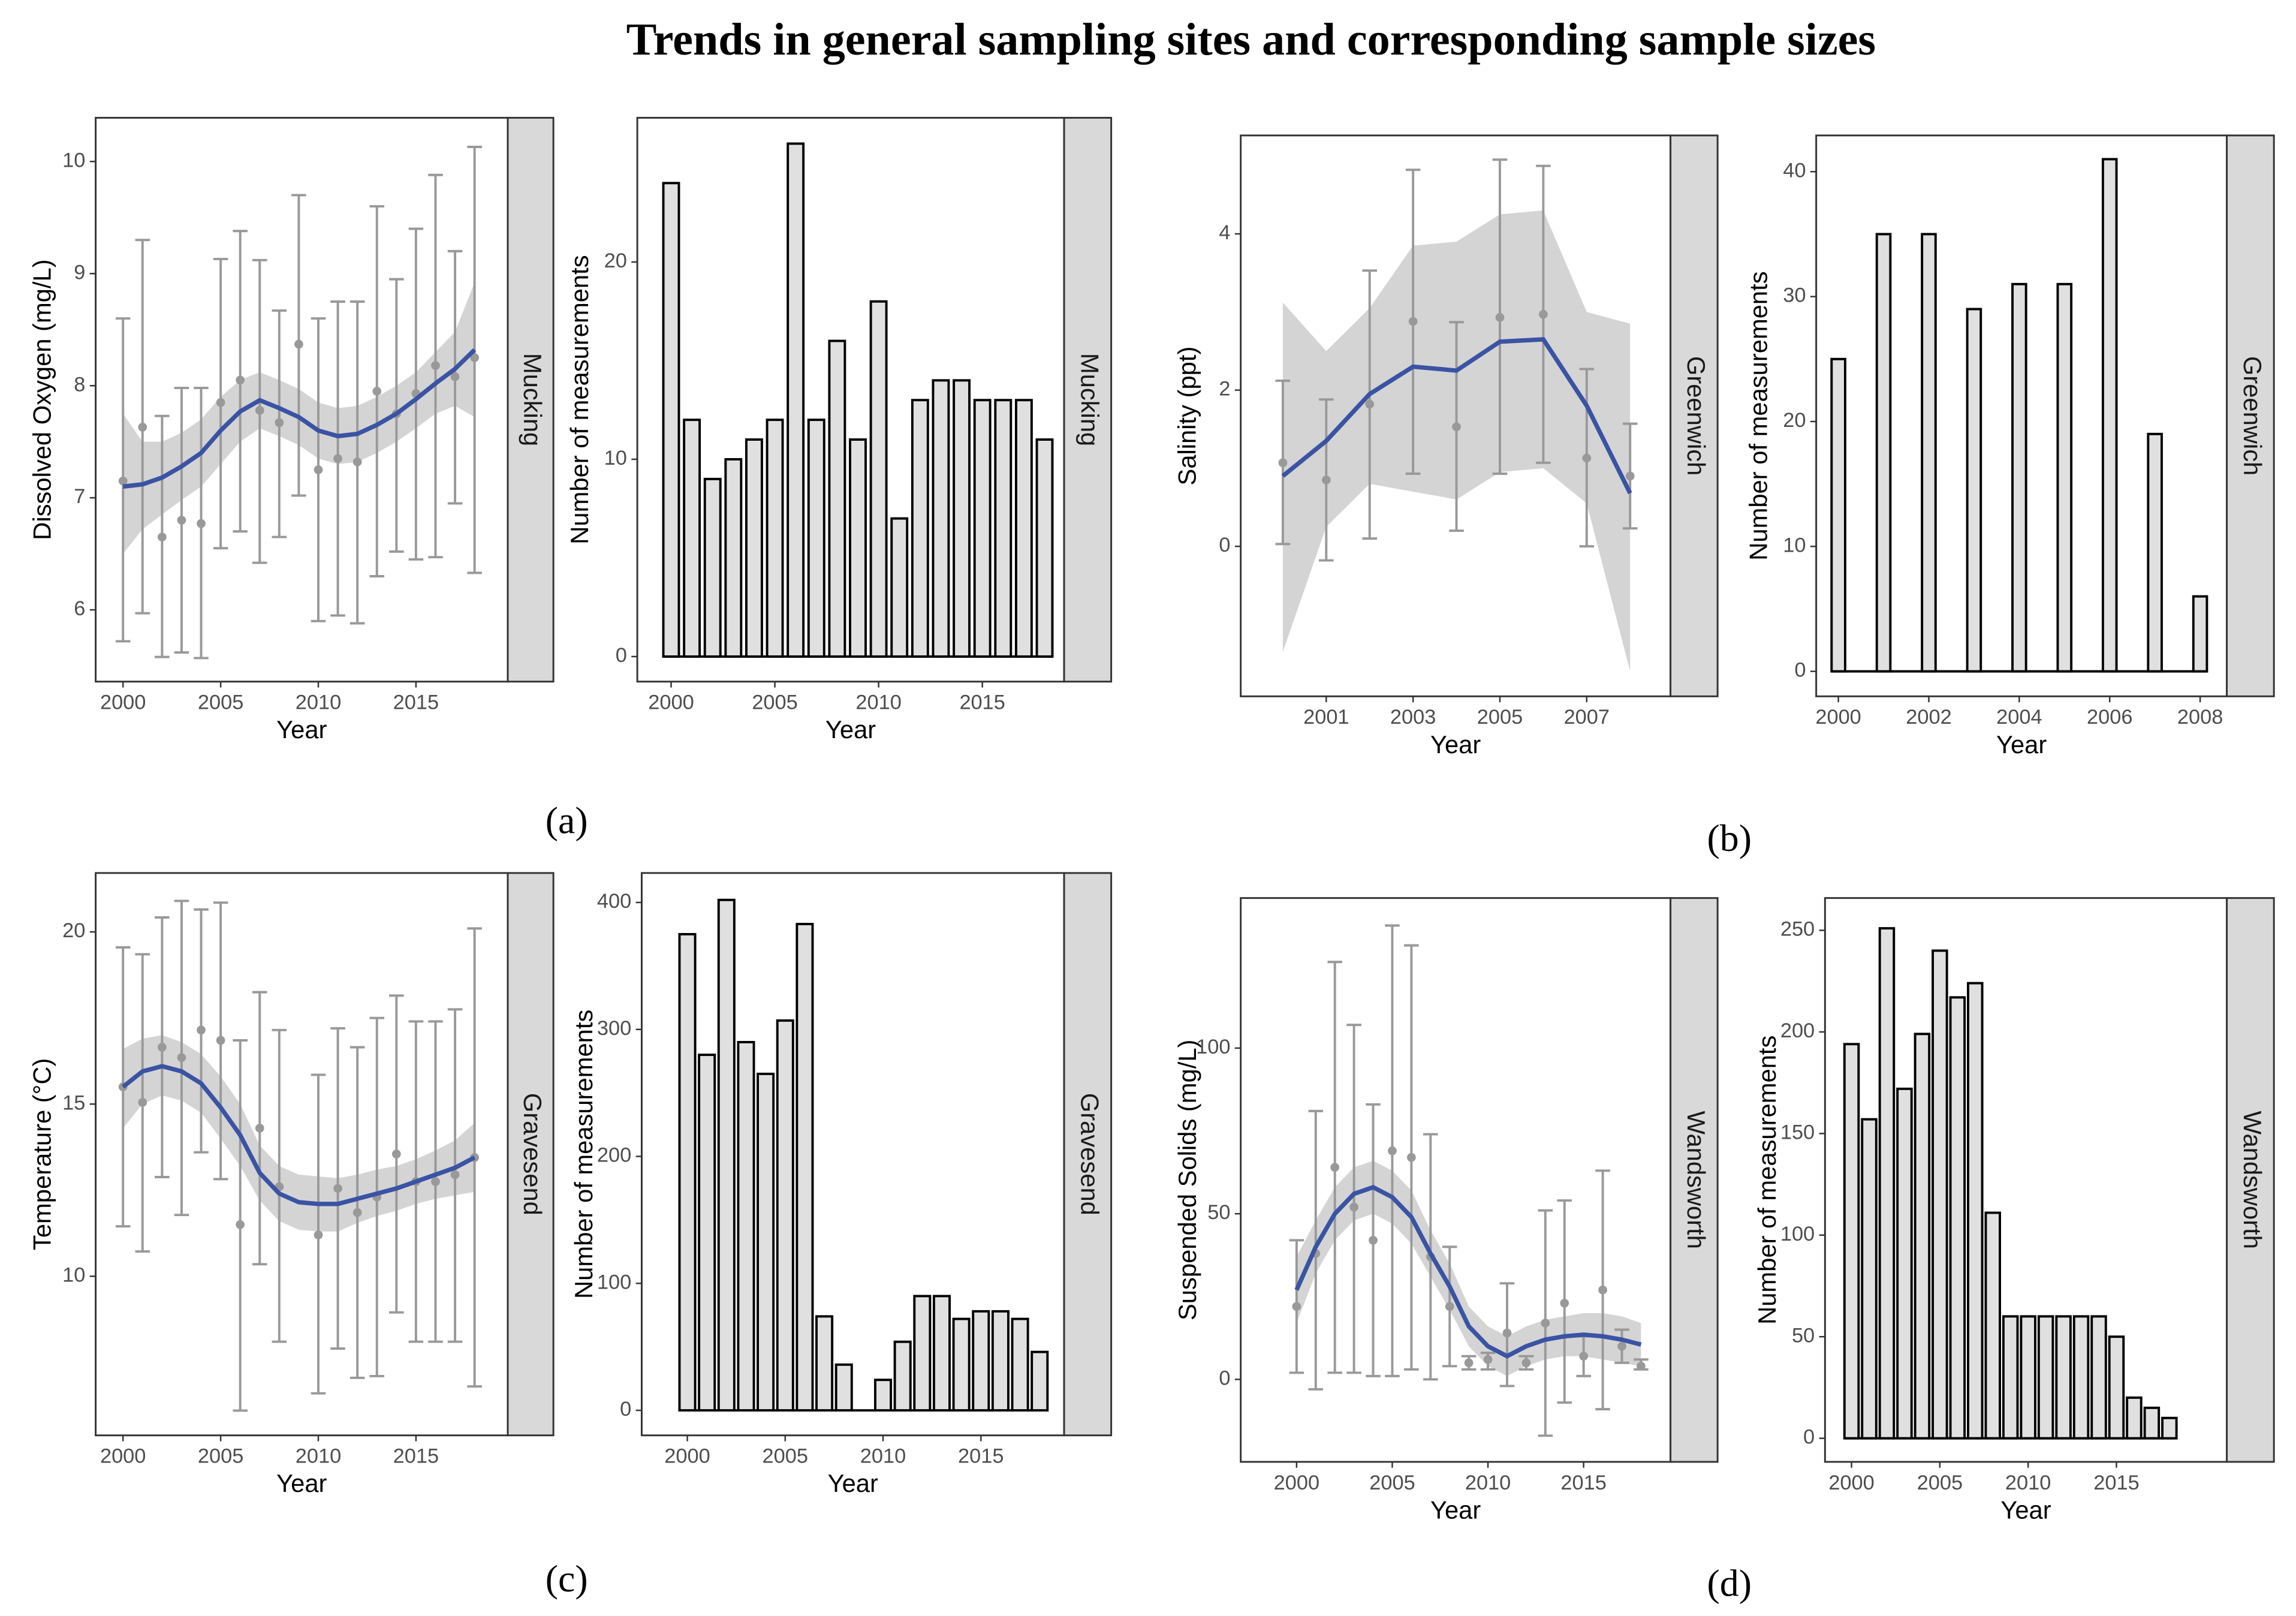 The image size is (2296, 1616). What do you see at coordinates (1413, 717) in the screenshot?
I see `x-tick-label: 2003` at bounding box center [1413, 717].